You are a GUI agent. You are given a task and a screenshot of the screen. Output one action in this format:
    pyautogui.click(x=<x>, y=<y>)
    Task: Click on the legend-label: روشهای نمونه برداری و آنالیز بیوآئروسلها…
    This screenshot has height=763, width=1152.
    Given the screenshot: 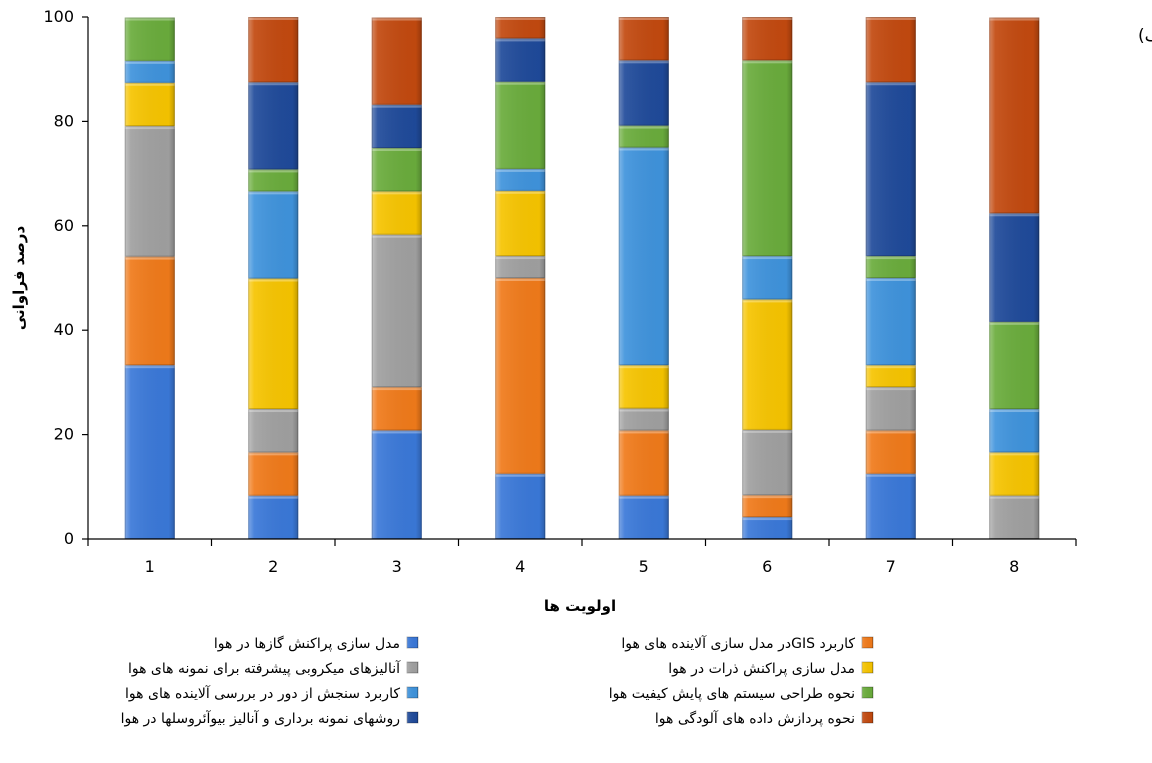 What is the action you would take?
    pyautogui.click(x=260, y=718)
    